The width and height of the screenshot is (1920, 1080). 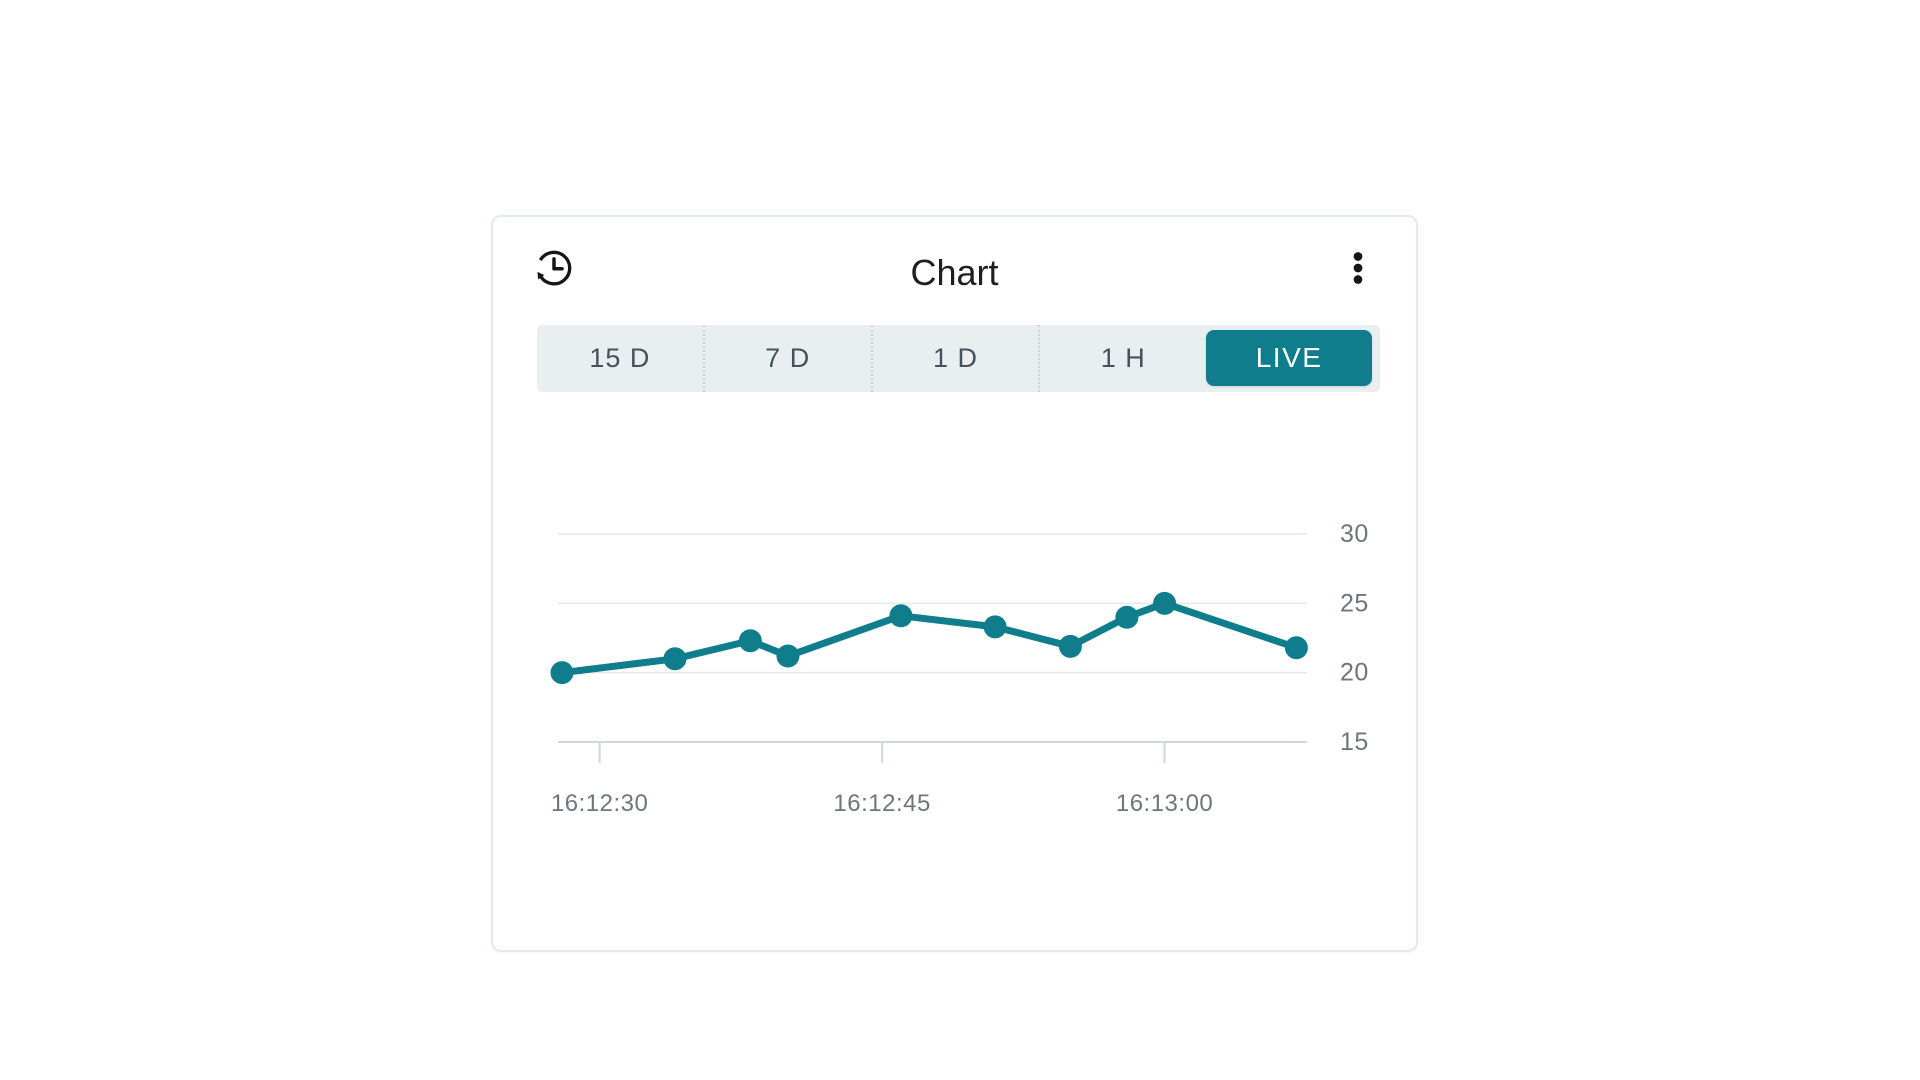 What do you see at coordinates (599, 803) in the screenshot?
I see `x-tick-label: 16:12:30` at bounding box center [599, 803].